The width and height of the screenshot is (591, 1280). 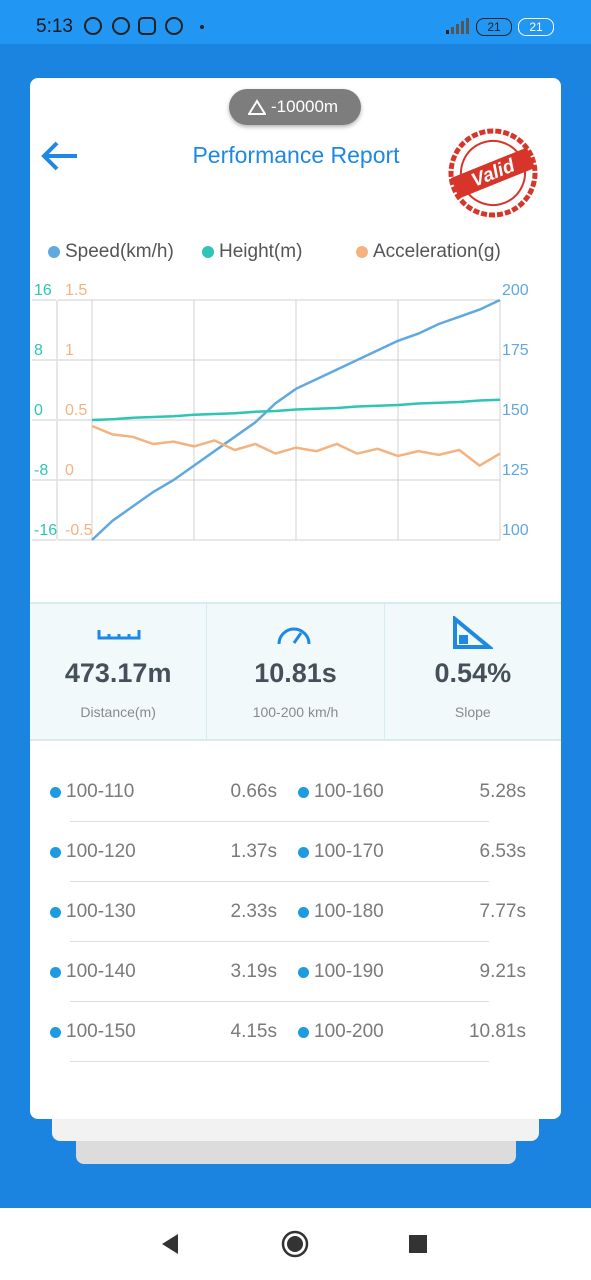 I want to click on stat-cell: 473.17m Distance(m), so click(x=119, y=671).